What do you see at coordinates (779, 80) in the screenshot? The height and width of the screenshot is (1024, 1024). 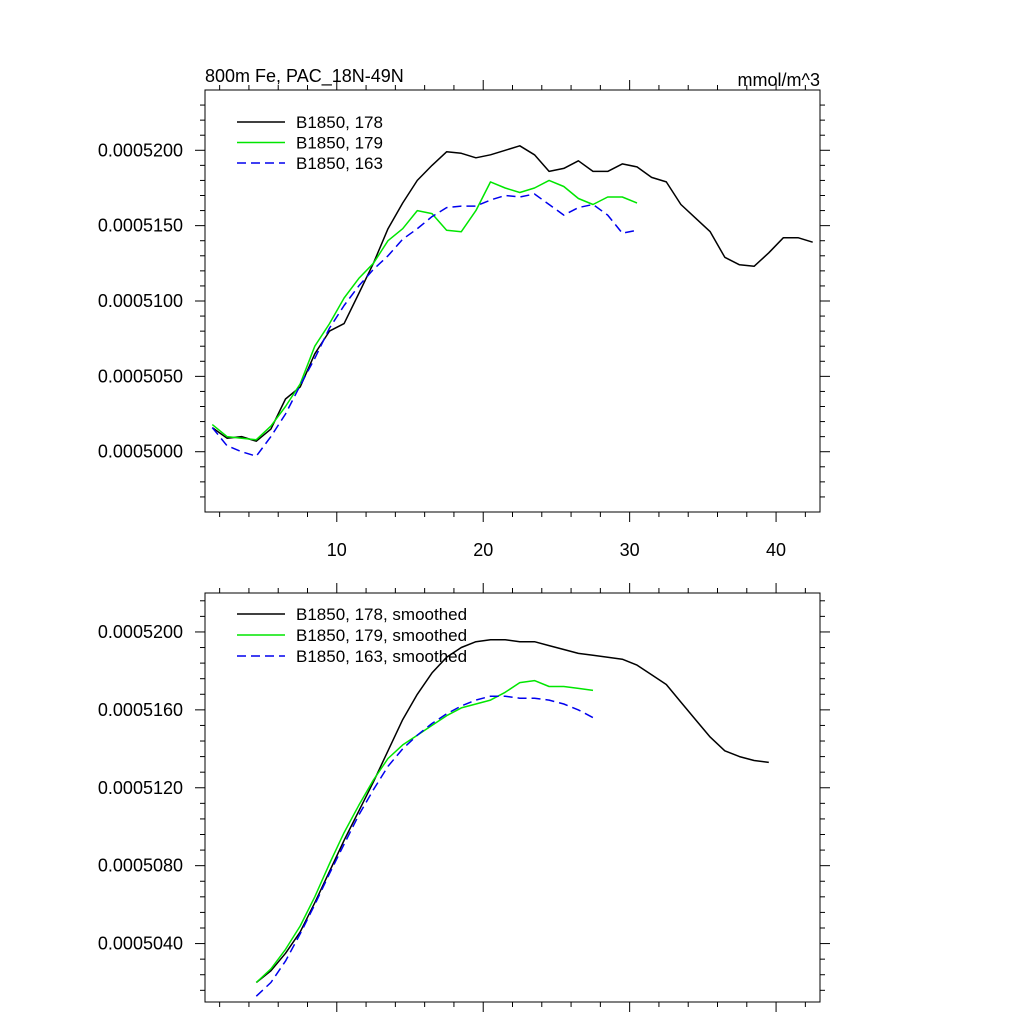 I see `units-label: mmol/m^3` at bounding box center [779, 80].